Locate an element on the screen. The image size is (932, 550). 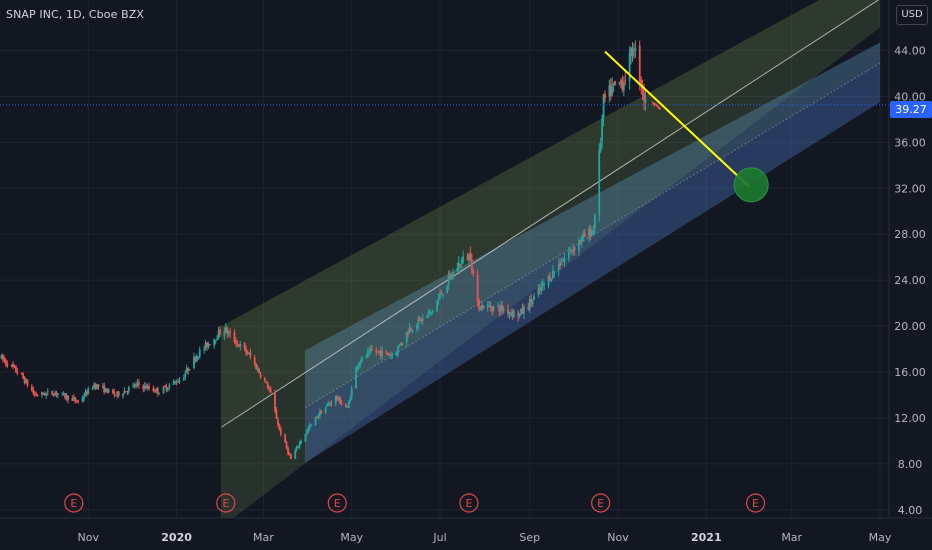
earnings-marker-circle is located at coordinates (226, 503).